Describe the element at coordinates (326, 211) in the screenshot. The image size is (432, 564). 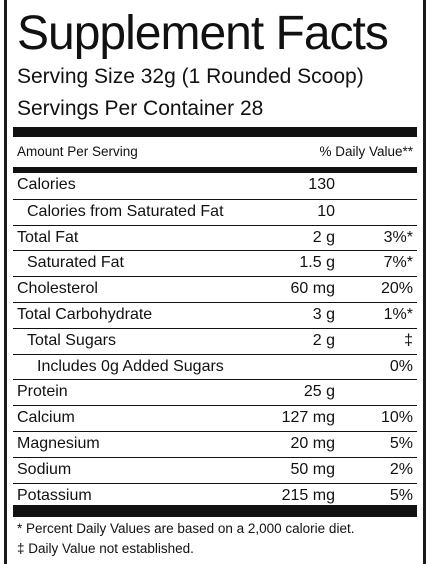
I see `nutrient-amount: 10` at that location.